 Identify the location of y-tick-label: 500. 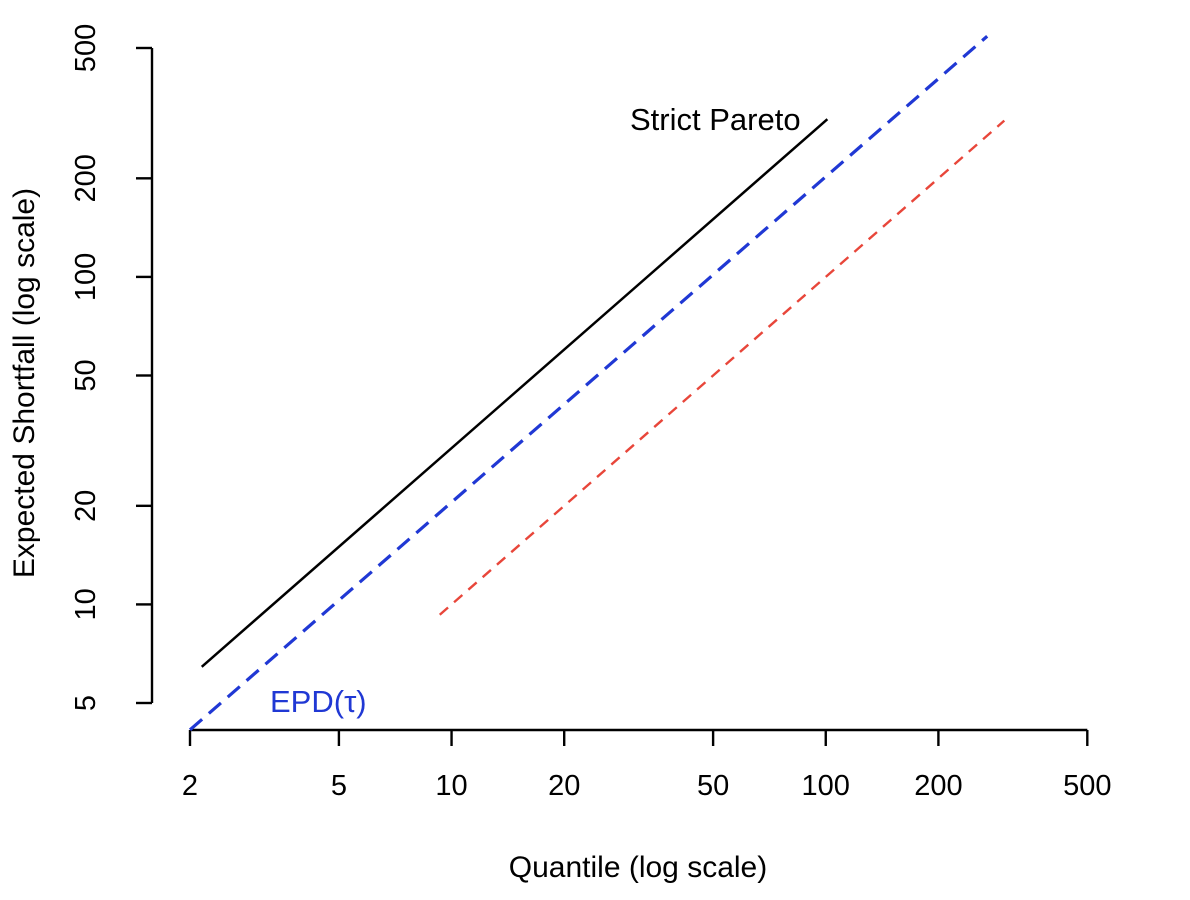
(86, 48).